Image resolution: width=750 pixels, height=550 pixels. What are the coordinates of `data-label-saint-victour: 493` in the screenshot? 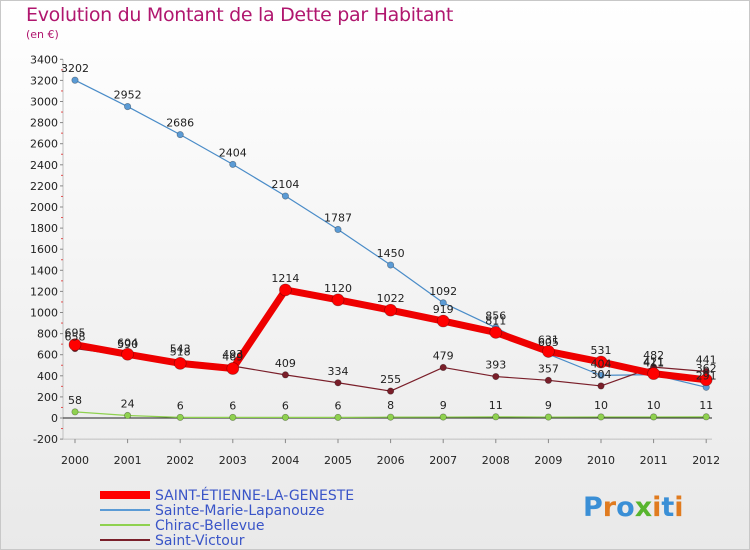 It's located at (232, 354).